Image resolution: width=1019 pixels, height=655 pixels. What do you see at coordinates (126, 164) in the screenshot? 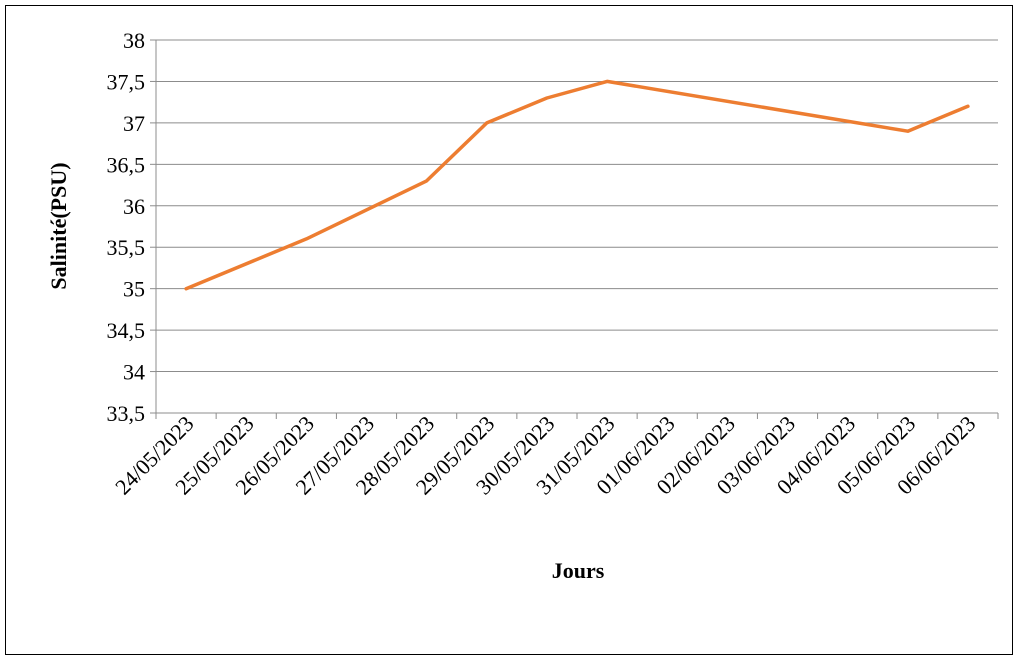
I see `y-tick-label: 36,5` at bounding box center [126, 164].